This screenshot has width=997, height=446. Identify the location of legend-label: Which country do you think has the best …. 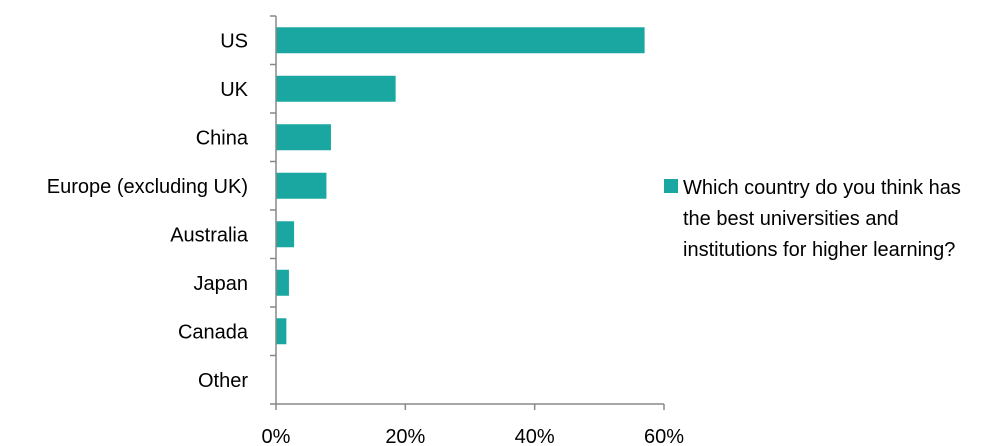
(822, 219).